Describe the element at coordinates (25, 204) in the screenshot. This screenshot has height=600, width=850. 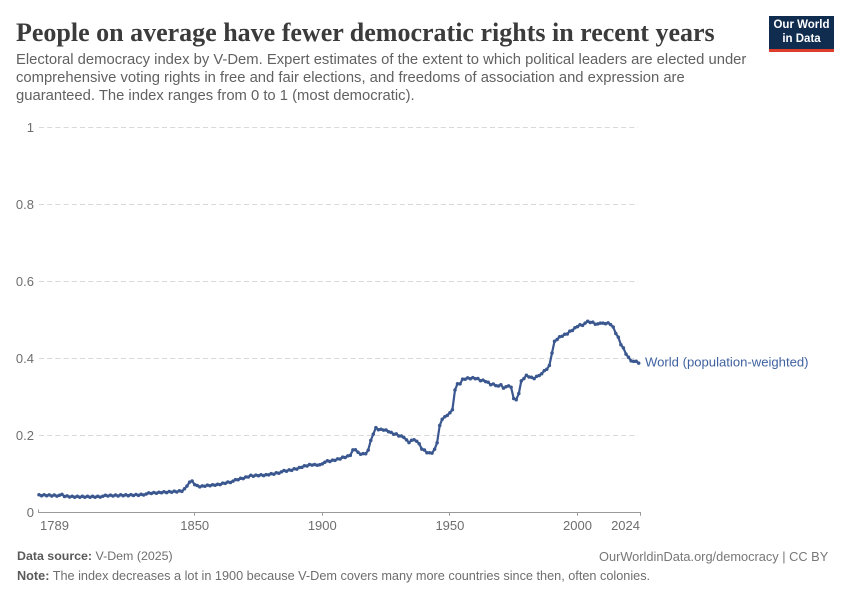
I see `svg-text: 0.8` at that location.